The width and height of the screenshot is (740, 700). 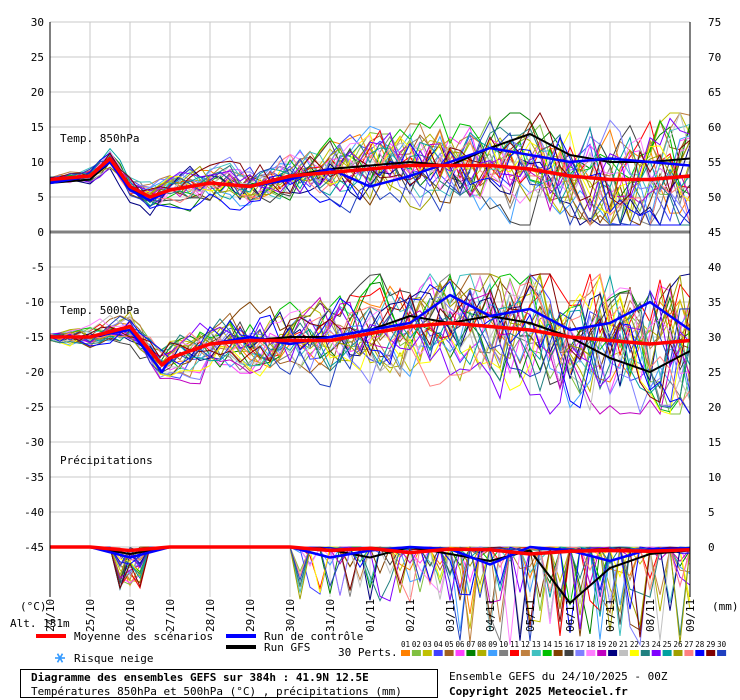 What do you see at coordinates (470, 644) in the screenshot?
I see `member-legend-label: 07` at bounding box center [470, 644].